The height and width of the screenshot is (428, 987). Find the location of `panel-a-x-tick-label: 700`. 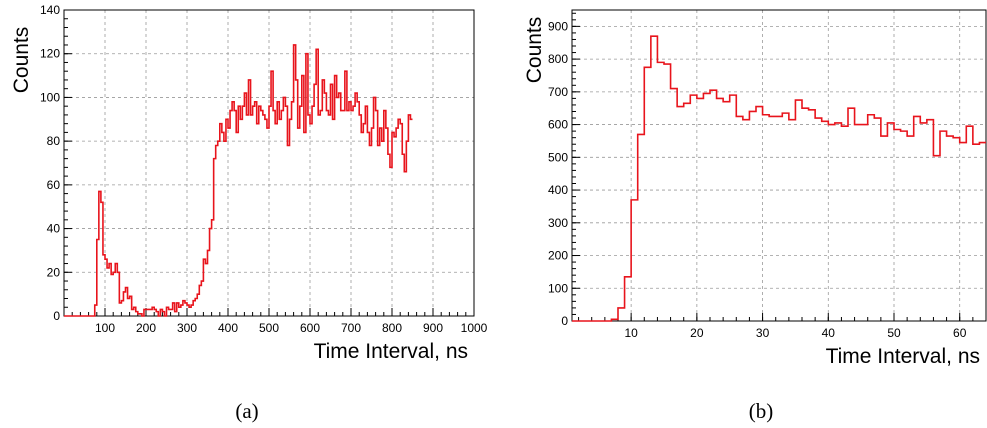

panel-a-x-tick-label: 700 is located at coordinates (351, 328).